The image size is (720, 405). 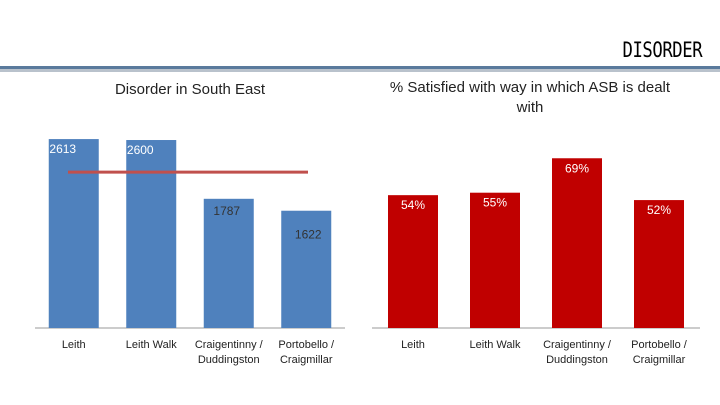 I want to click on left-data-label: 2613, so click(x=62, y=149).